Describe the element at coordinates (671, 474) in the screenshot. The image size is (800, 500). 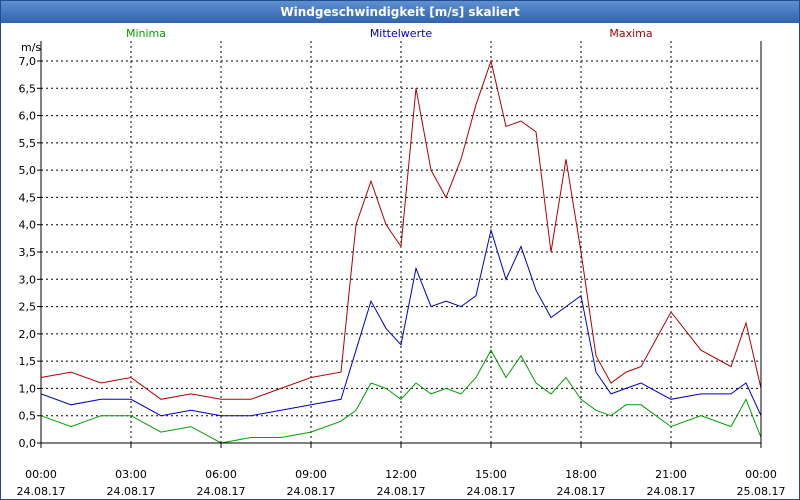
I see `x-tick-time: 21:00` at that location.